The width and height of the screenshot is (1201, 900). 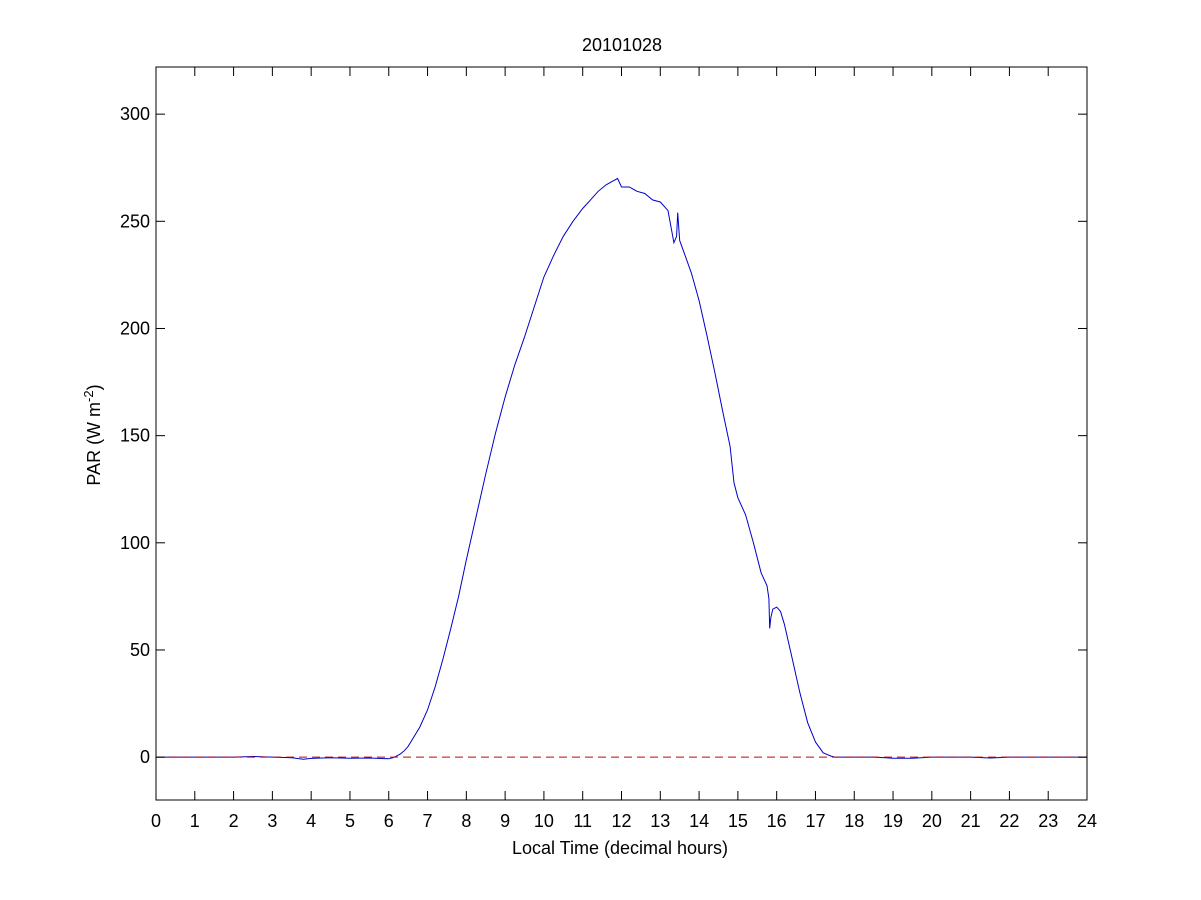 What do you see at coordinates (88, 396) in the screenshot?
I see `y-axis-label-superscript: -2` at bounding box center [88, 396].